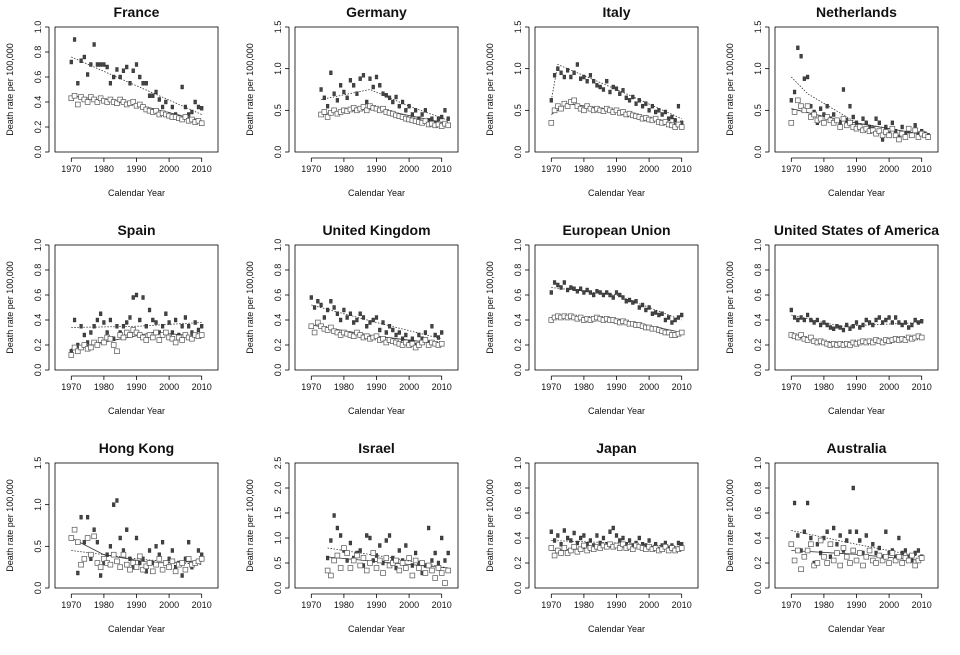  I want to click on y-tick-label: 0.5, so click(278, 563).